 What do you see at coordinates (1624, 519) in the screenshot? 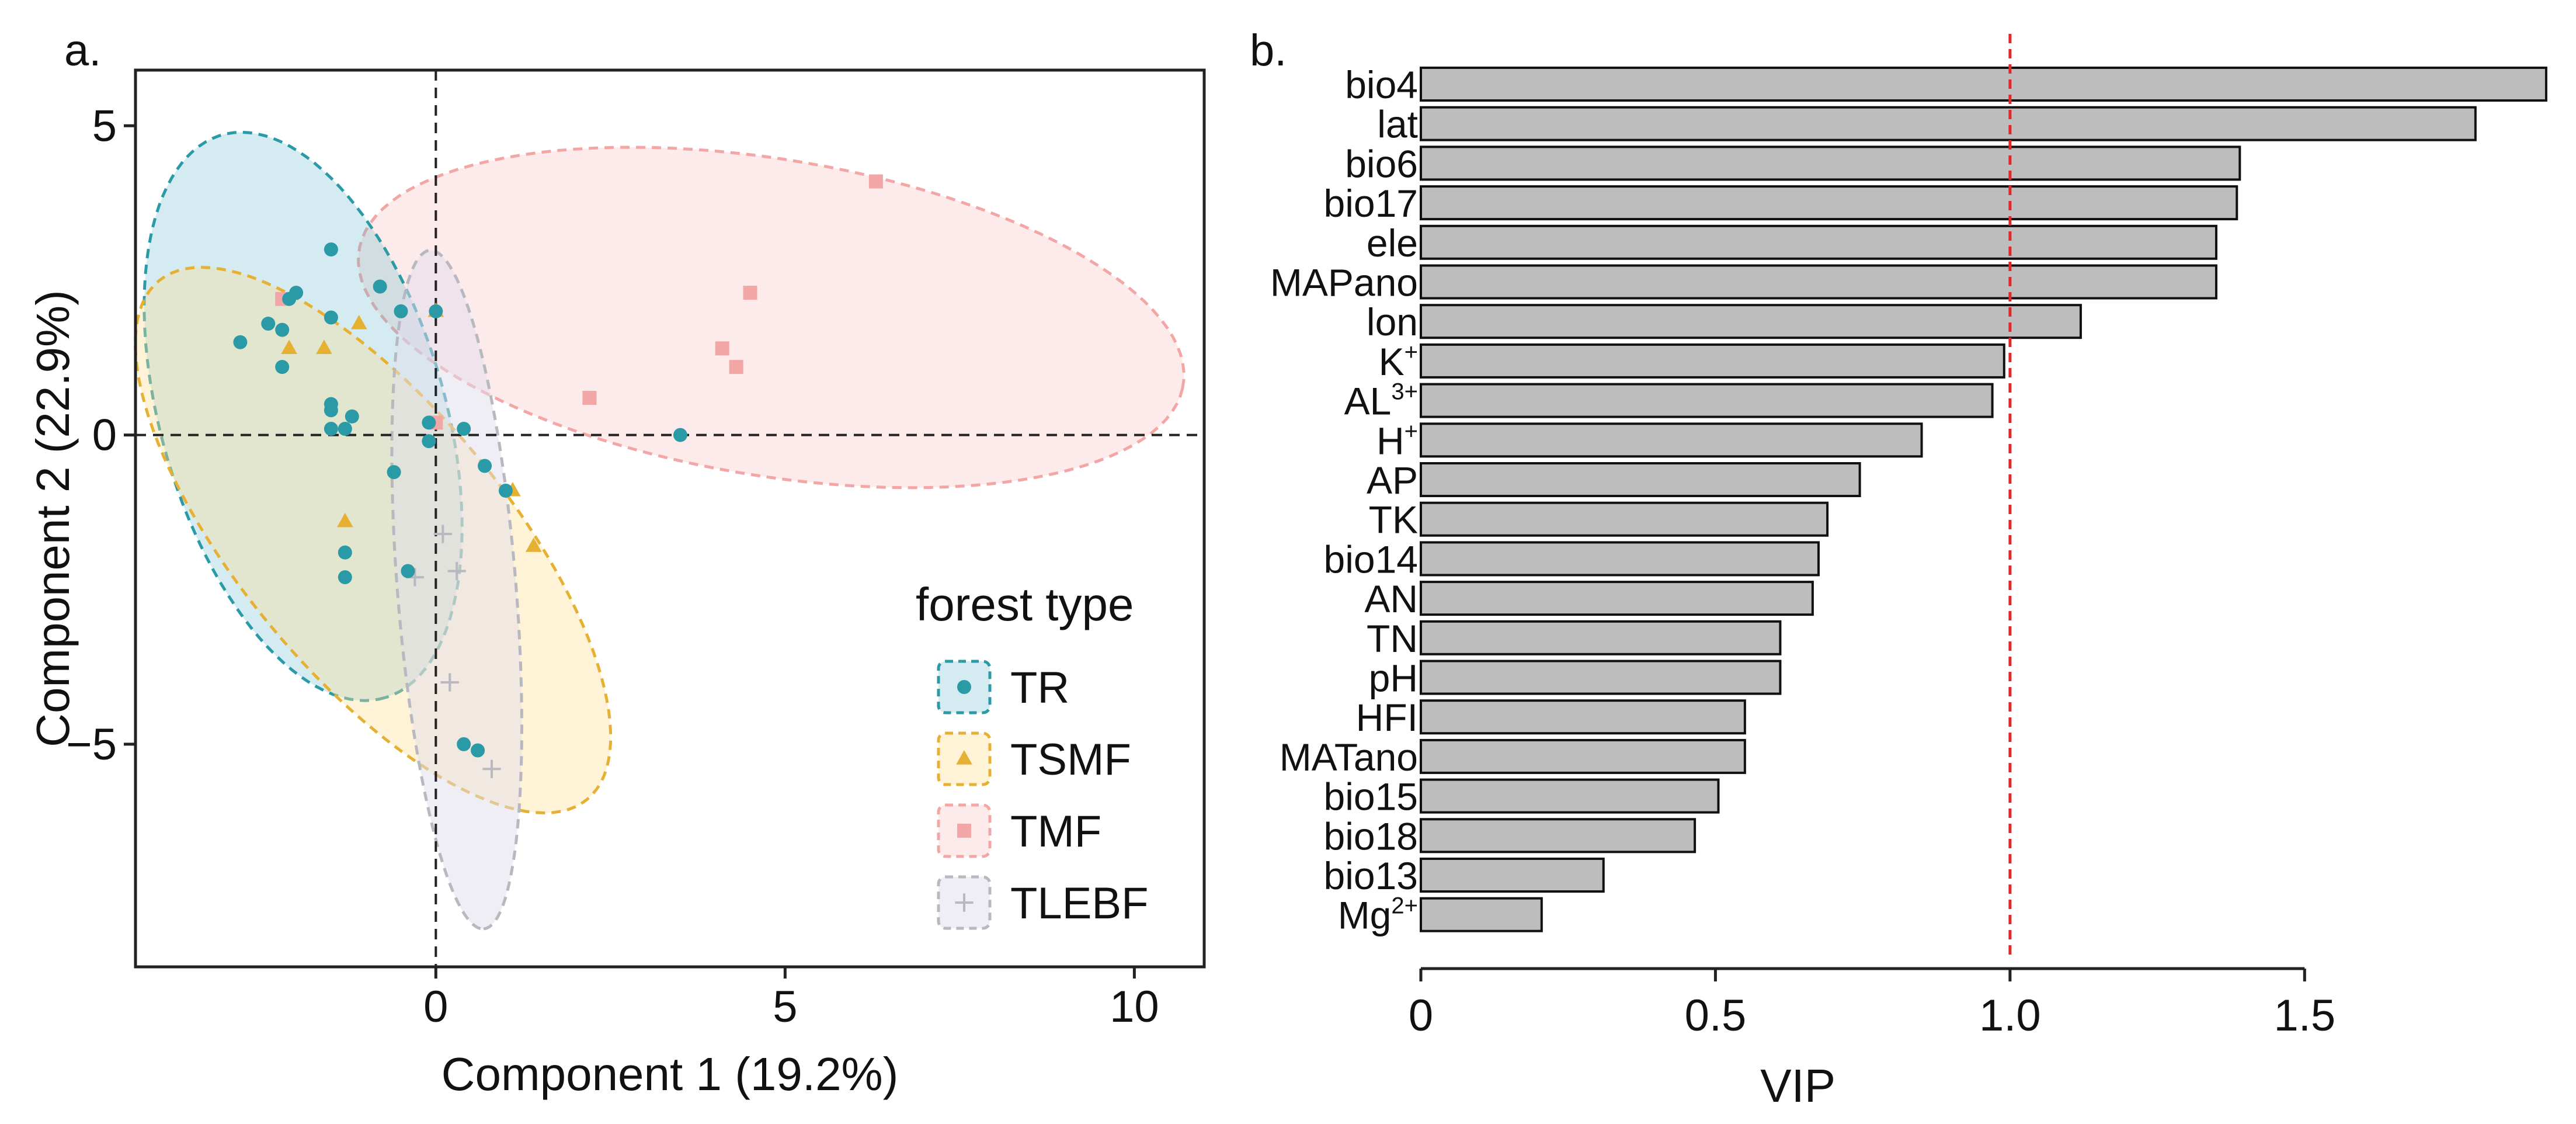
I see `bar-tk` at bounding box center [1624, 519].